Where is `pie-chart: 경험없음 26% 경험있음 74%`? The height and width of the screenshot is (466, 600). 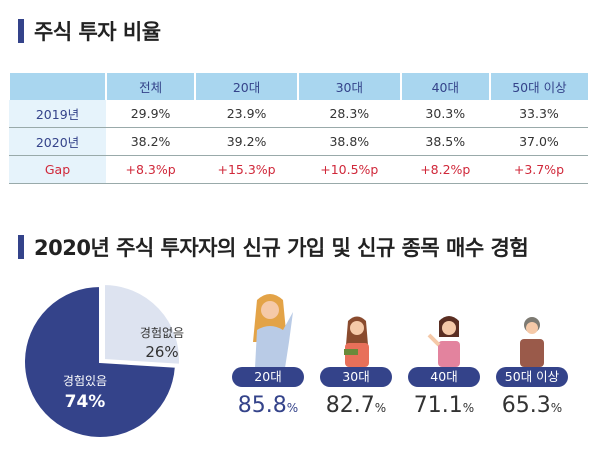
pie-chart: 경험없음 26% 경험있음 74% is located at coordinates (103, 360).